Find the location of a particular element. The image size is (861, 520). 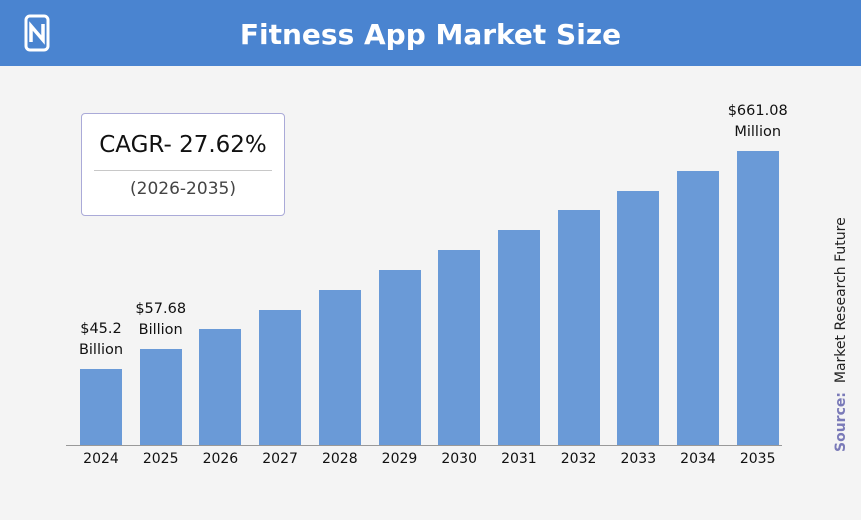

x-tick-label: 2024 is located at coordinates (101, 459).